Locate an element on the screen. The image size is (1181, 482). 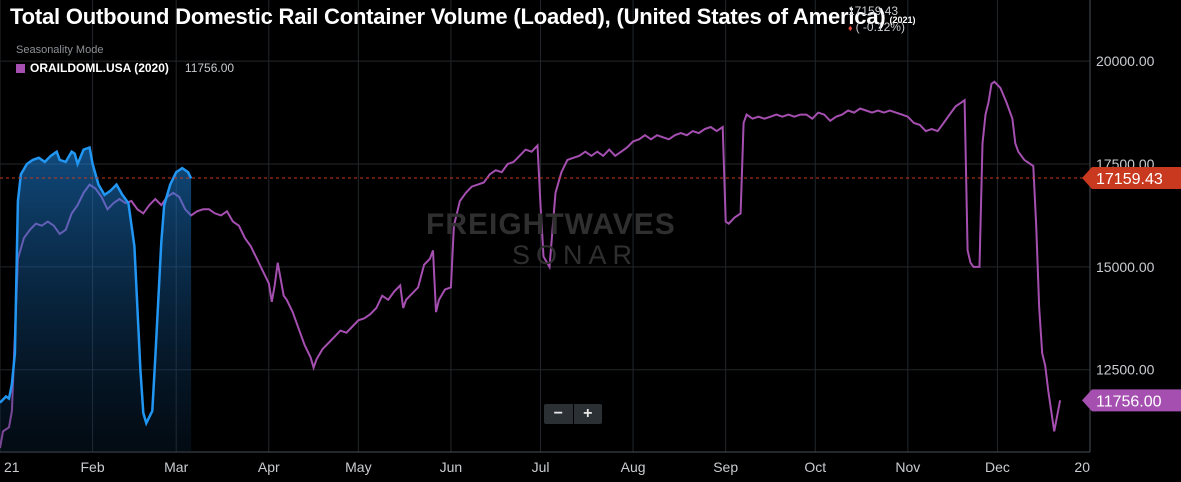
series-2020-end-tag-bg is located at coordinates (1131, 400).